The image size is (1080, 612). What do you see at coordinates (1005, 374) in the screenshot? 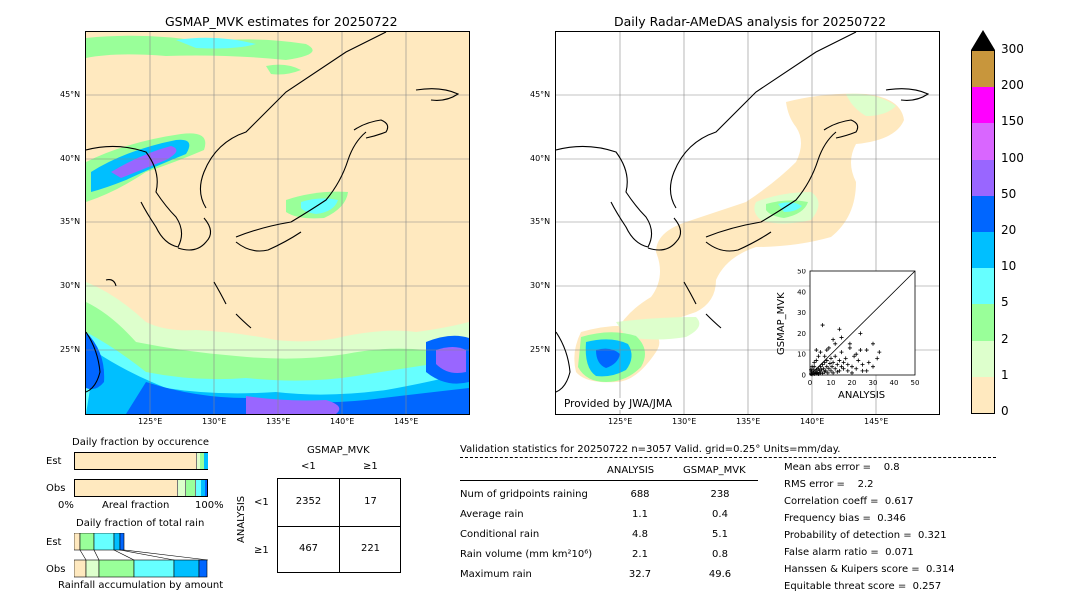
I see `colorbar-tick-label: 1` at bounding box center [1005, 374].